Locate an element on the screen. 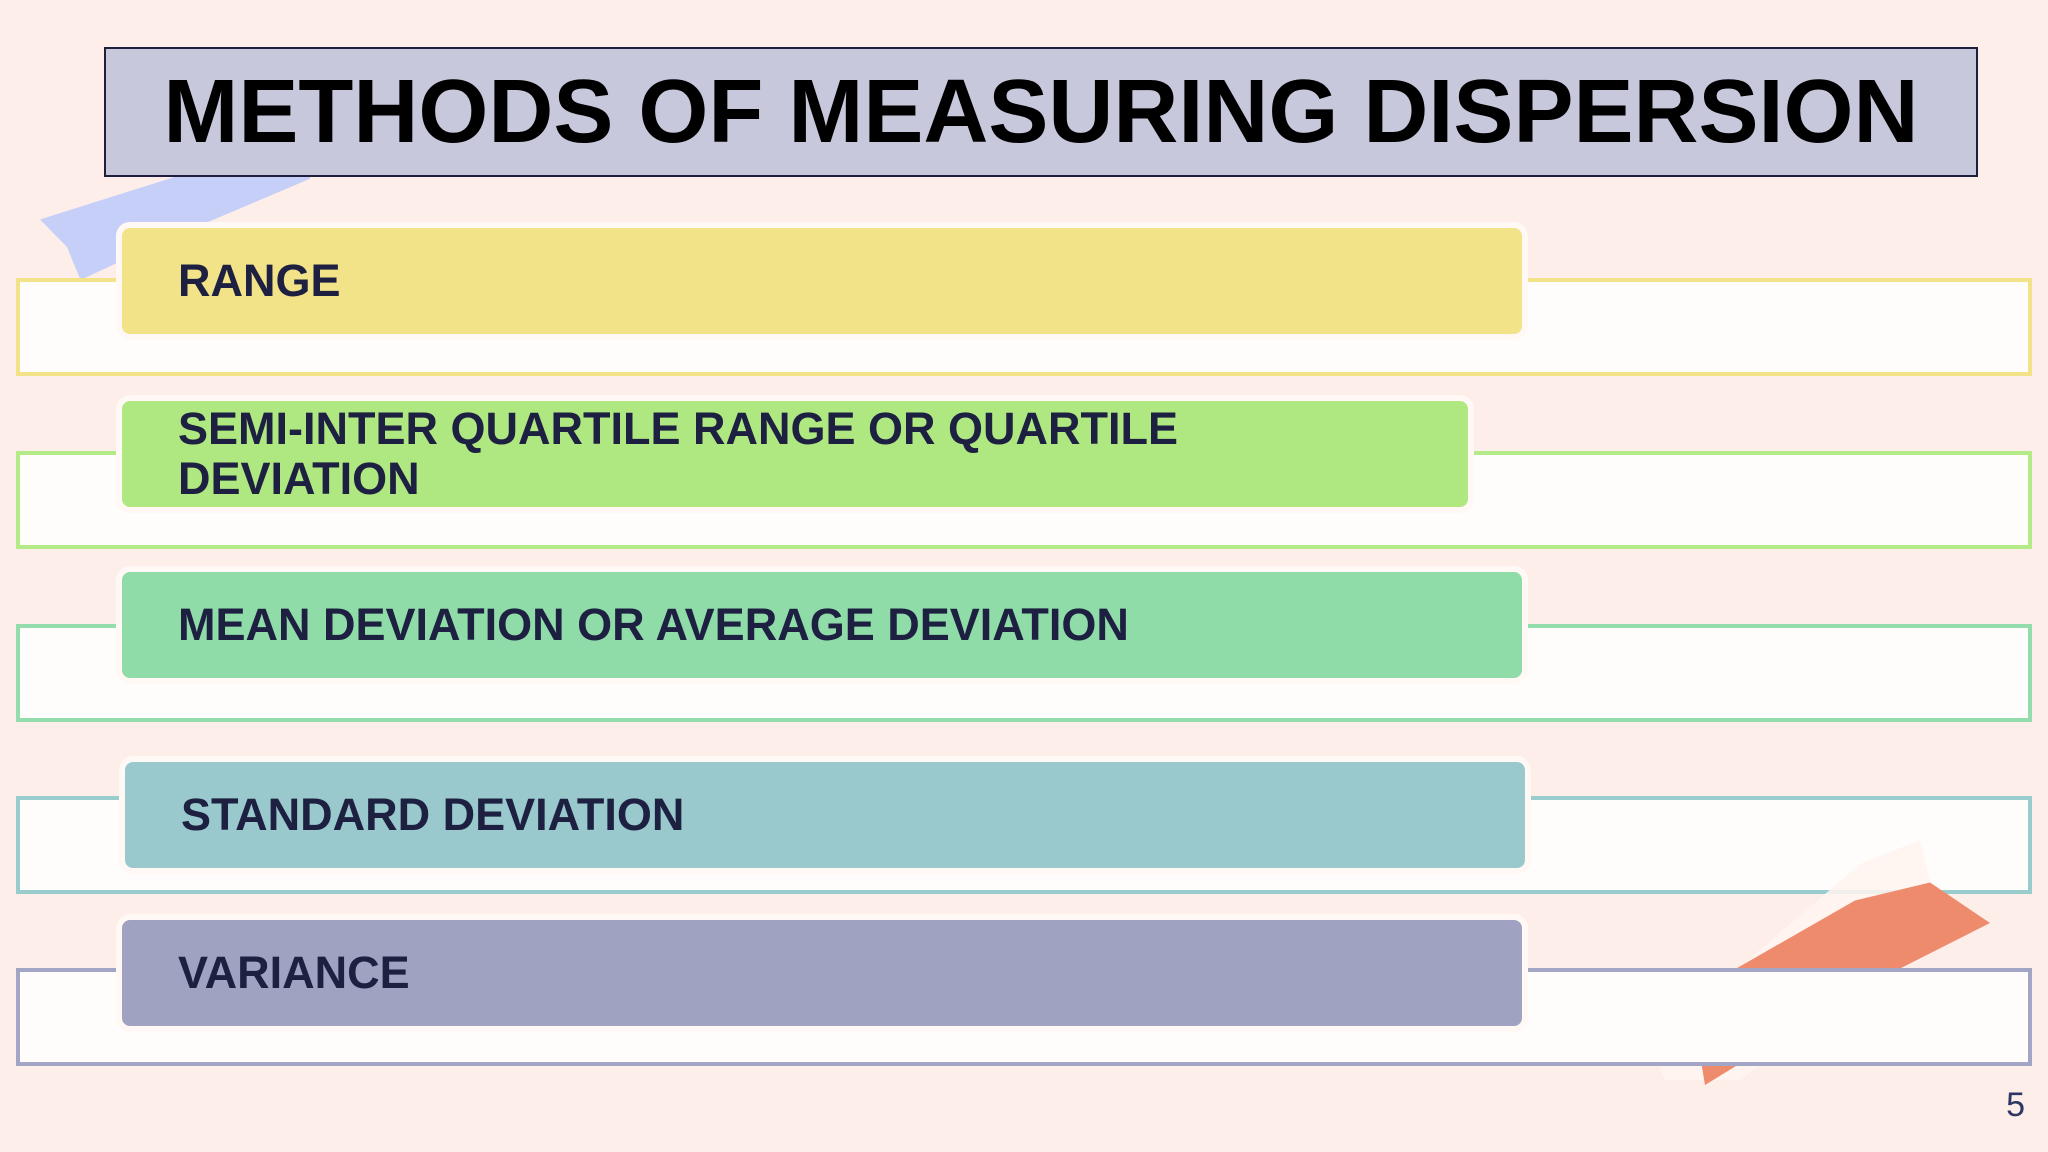 Image resolution: width=2048 pixels, height=1152 pixels. list-item-label: STANDARD DEVIATION is located at coordinates (433, 814).